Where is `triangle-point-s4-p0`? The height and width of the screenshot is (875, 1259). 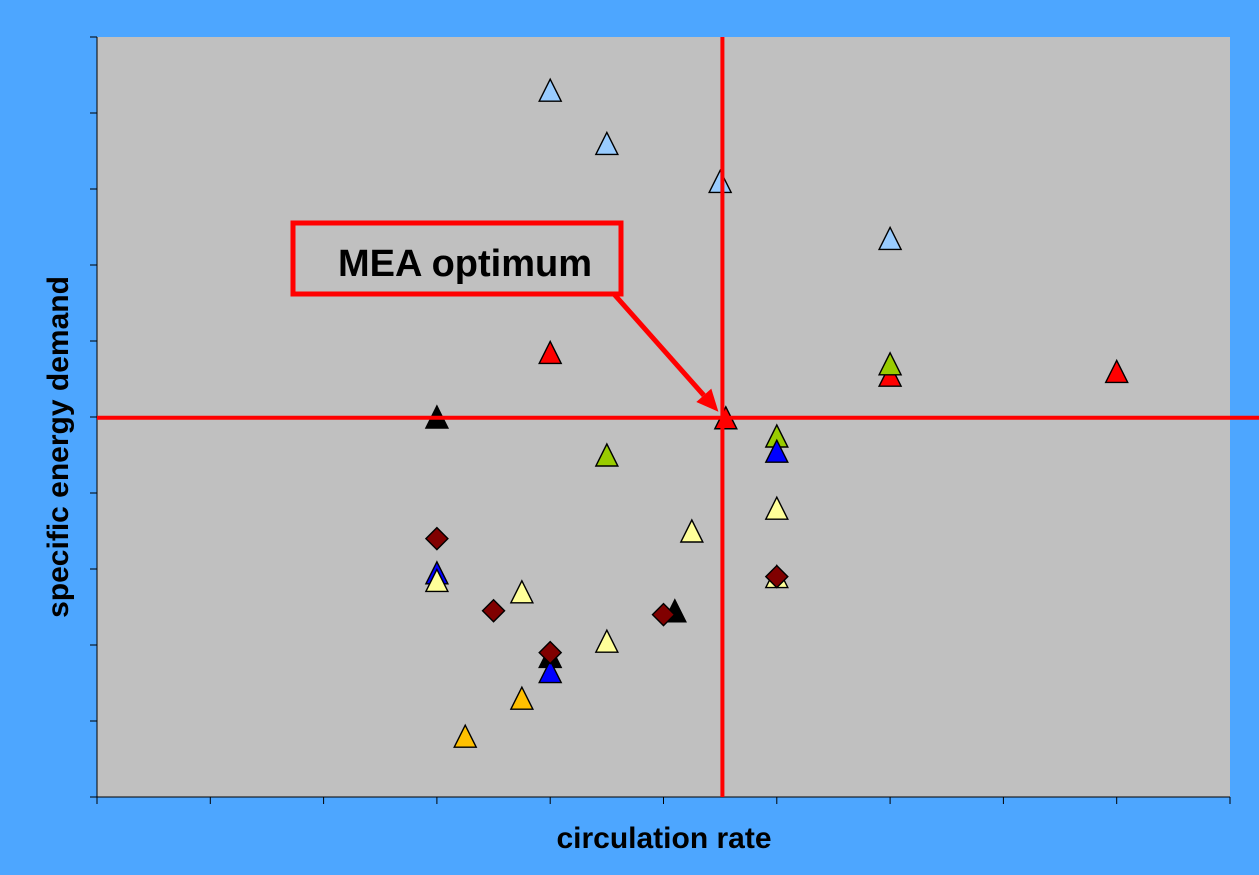 triangle-point-s4-p0 is located at coordinates (776, 450).